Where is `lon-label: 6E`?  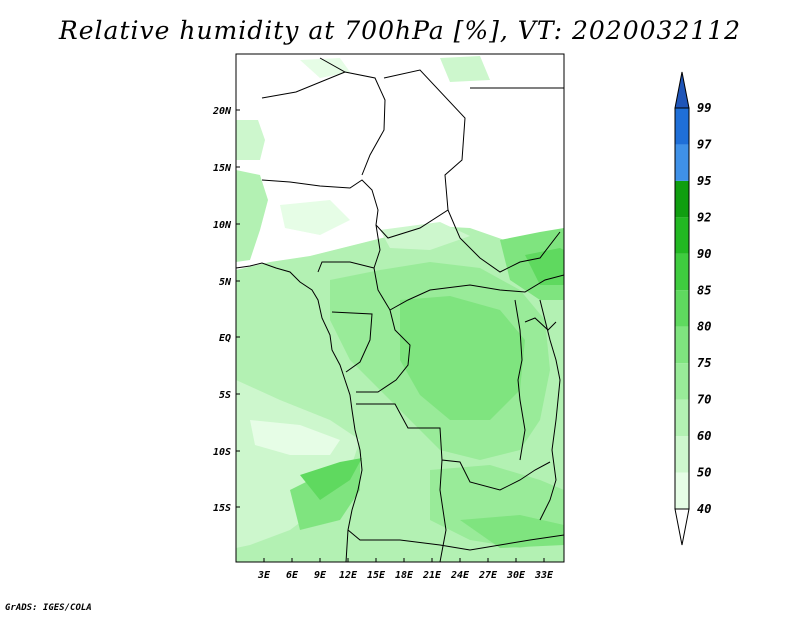
lon-label: 6E is located at coordinates (292, 575).